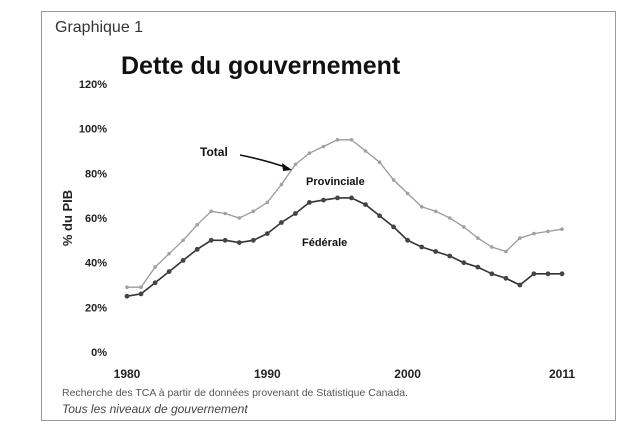  What do you see at coordinates (155, 409) in the screenshot?
I see `footnote: Tous les niveaux de gouvernement` at bounding box center [155, 409].